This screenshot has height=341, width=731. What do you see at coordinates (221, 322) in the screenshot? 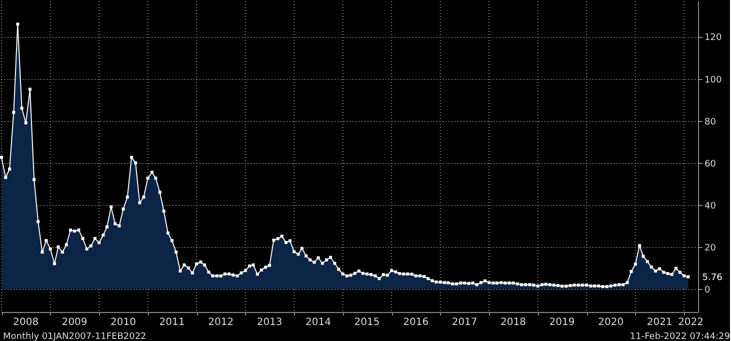
I see `x-tick-label: 2012` at bounding box center [221, 322].